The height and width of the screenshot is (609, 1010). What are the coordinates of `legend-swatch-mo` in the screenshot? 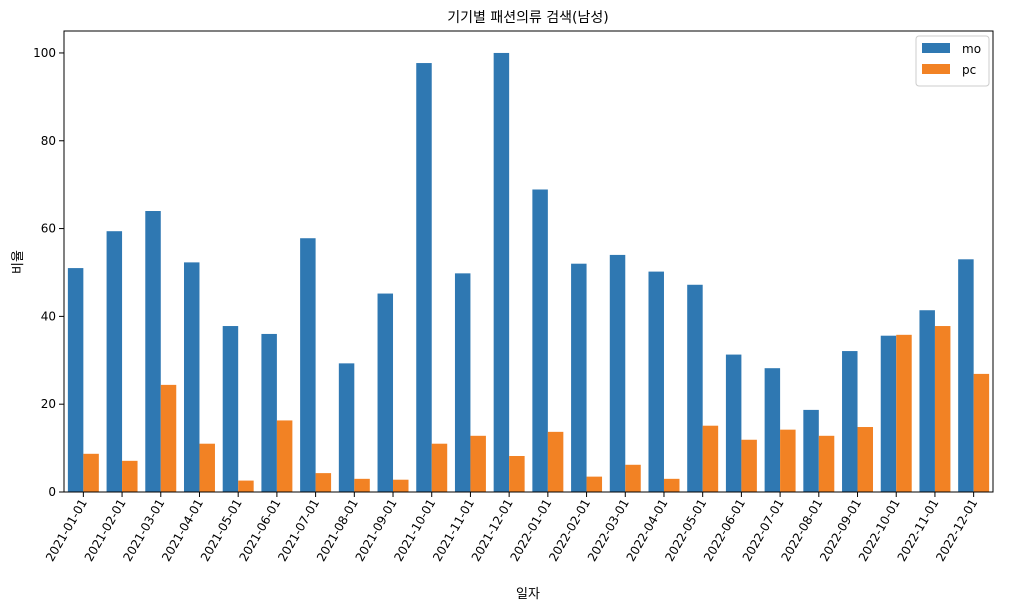 It's located at (936, 48).